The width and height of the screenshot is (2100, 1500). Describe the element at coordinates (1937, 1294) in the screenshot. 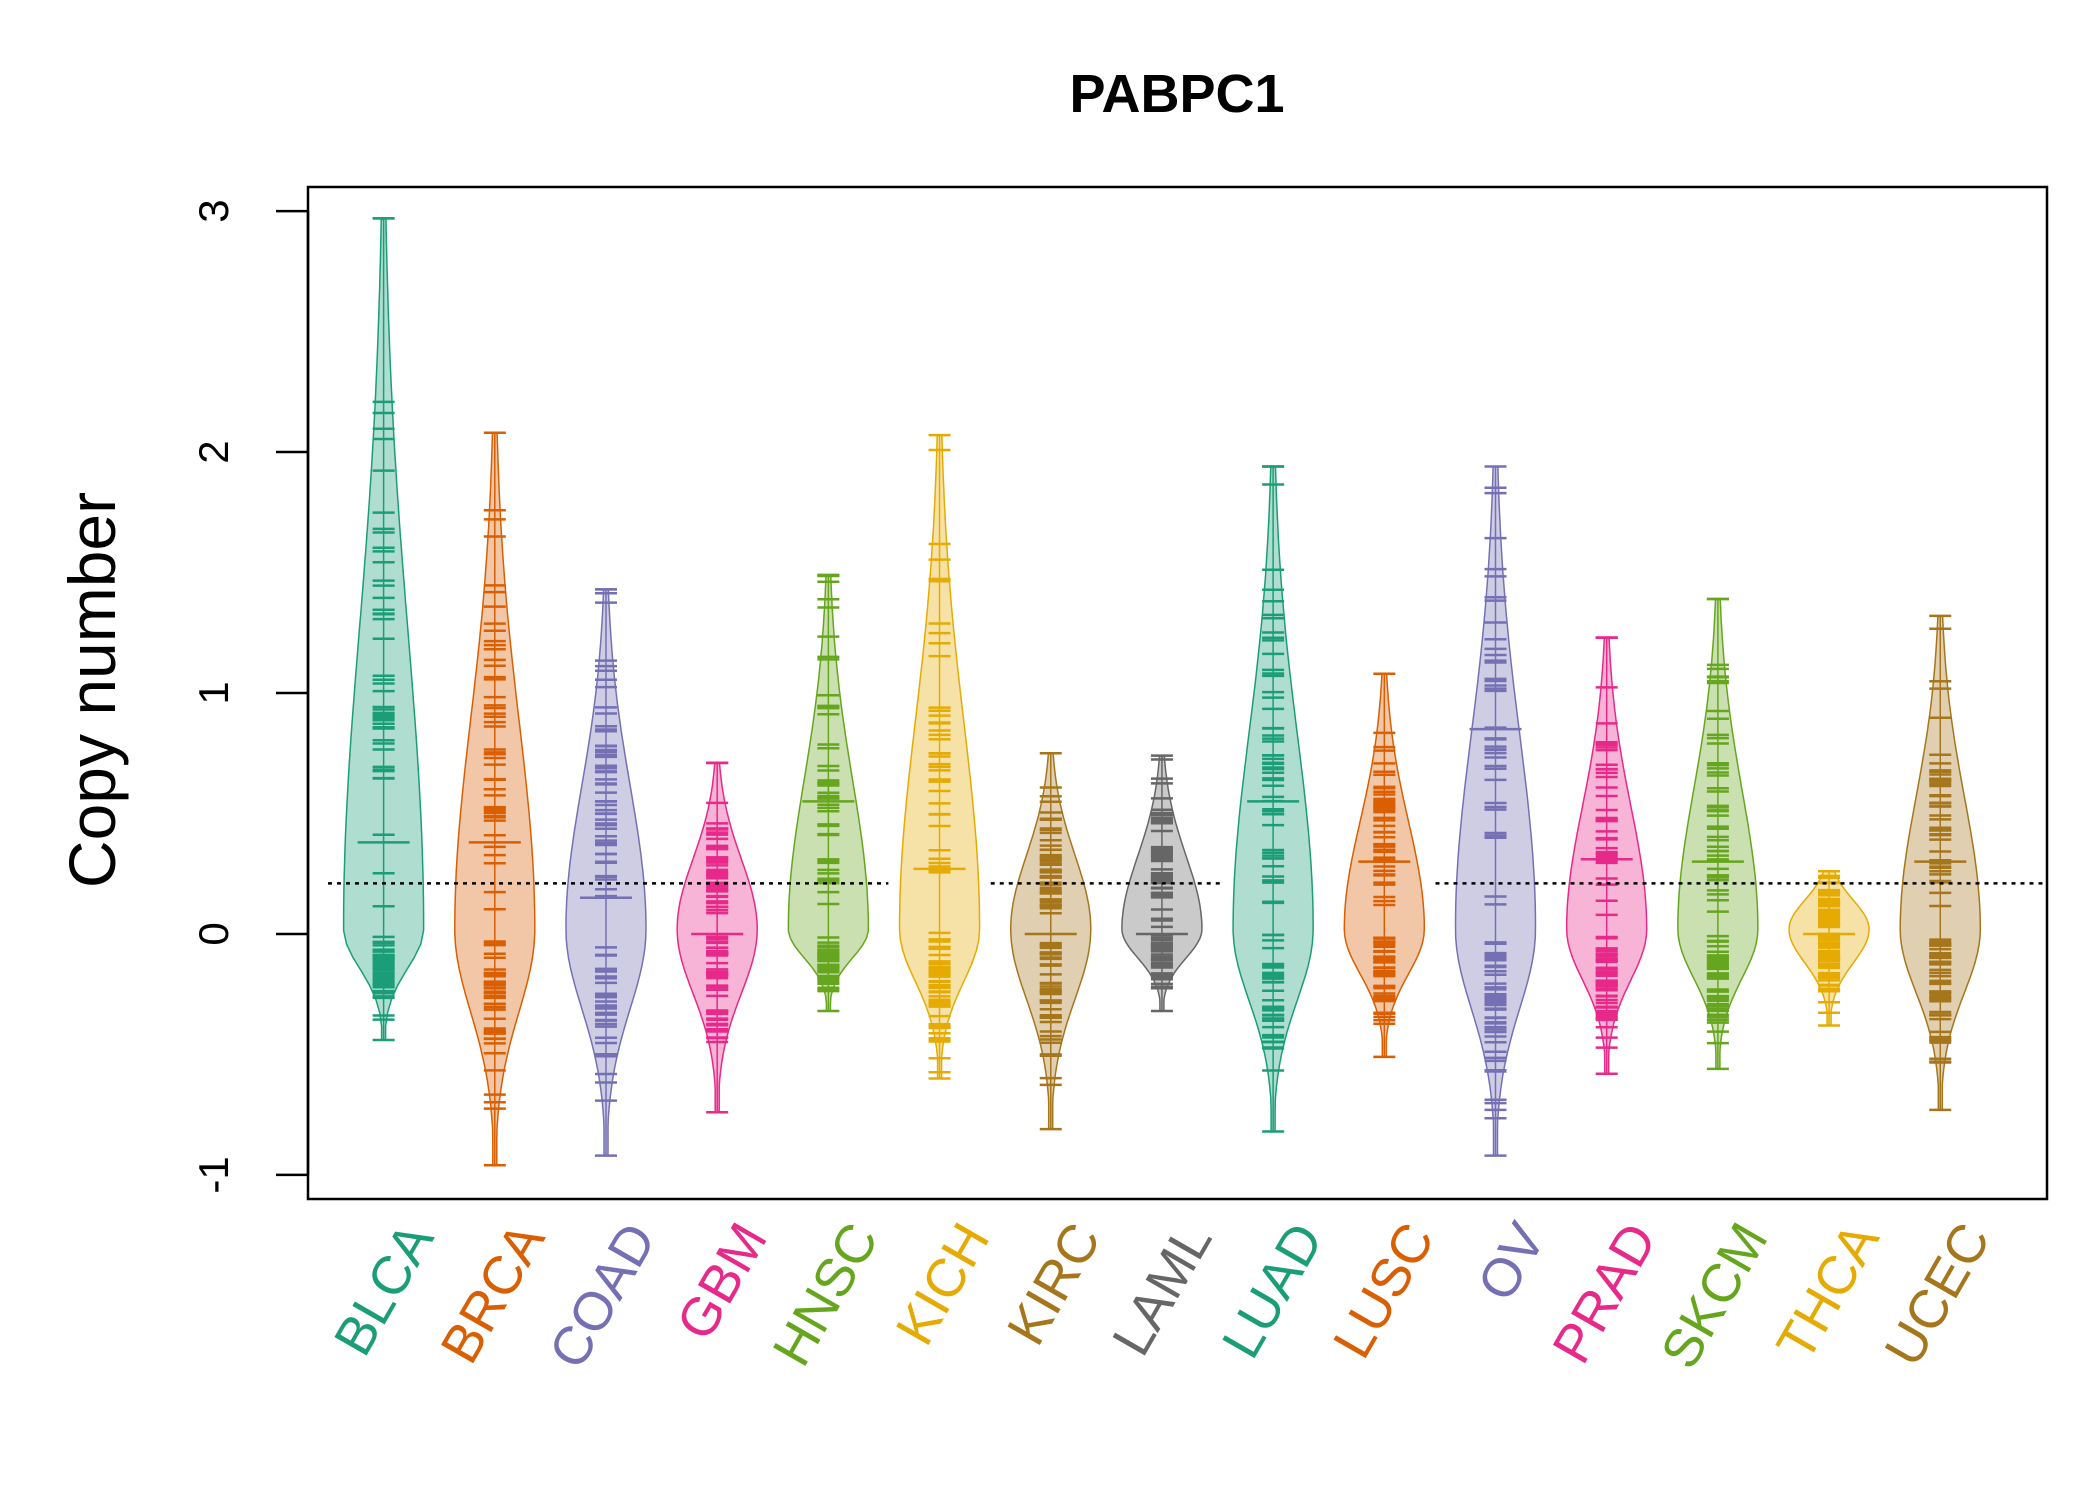

I see `x-tick-label-ucec: UCEC` at that location.